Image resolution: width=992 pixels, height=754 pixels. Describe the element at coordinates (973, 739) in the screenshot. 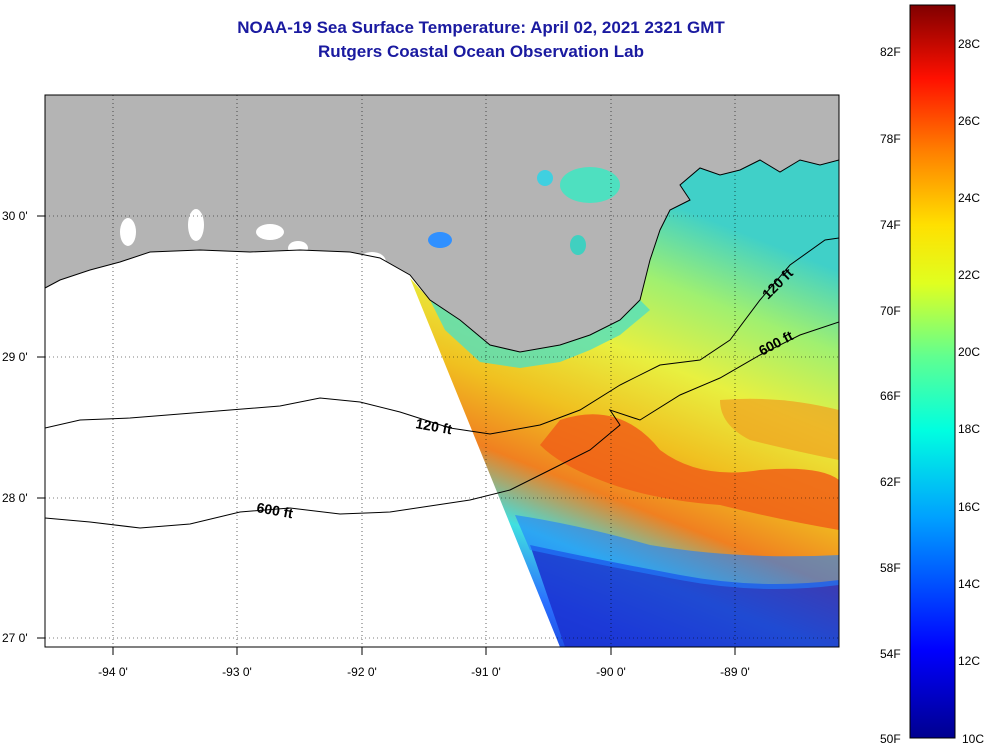

I see `c-label: 10C` at that location.